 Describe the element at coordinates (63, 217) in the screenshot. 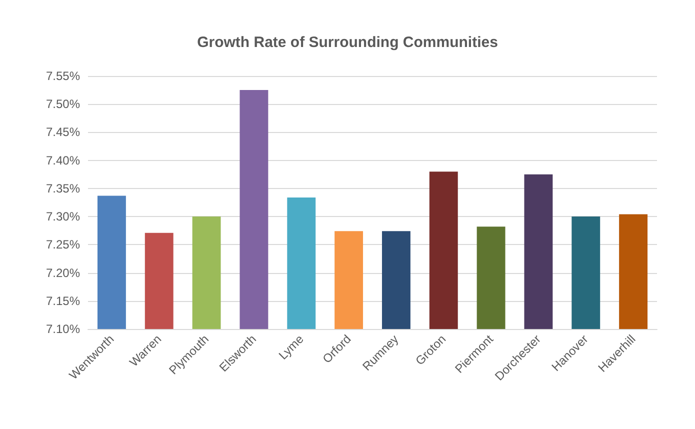

I see `y-tick-label: 7.30%` at that location.